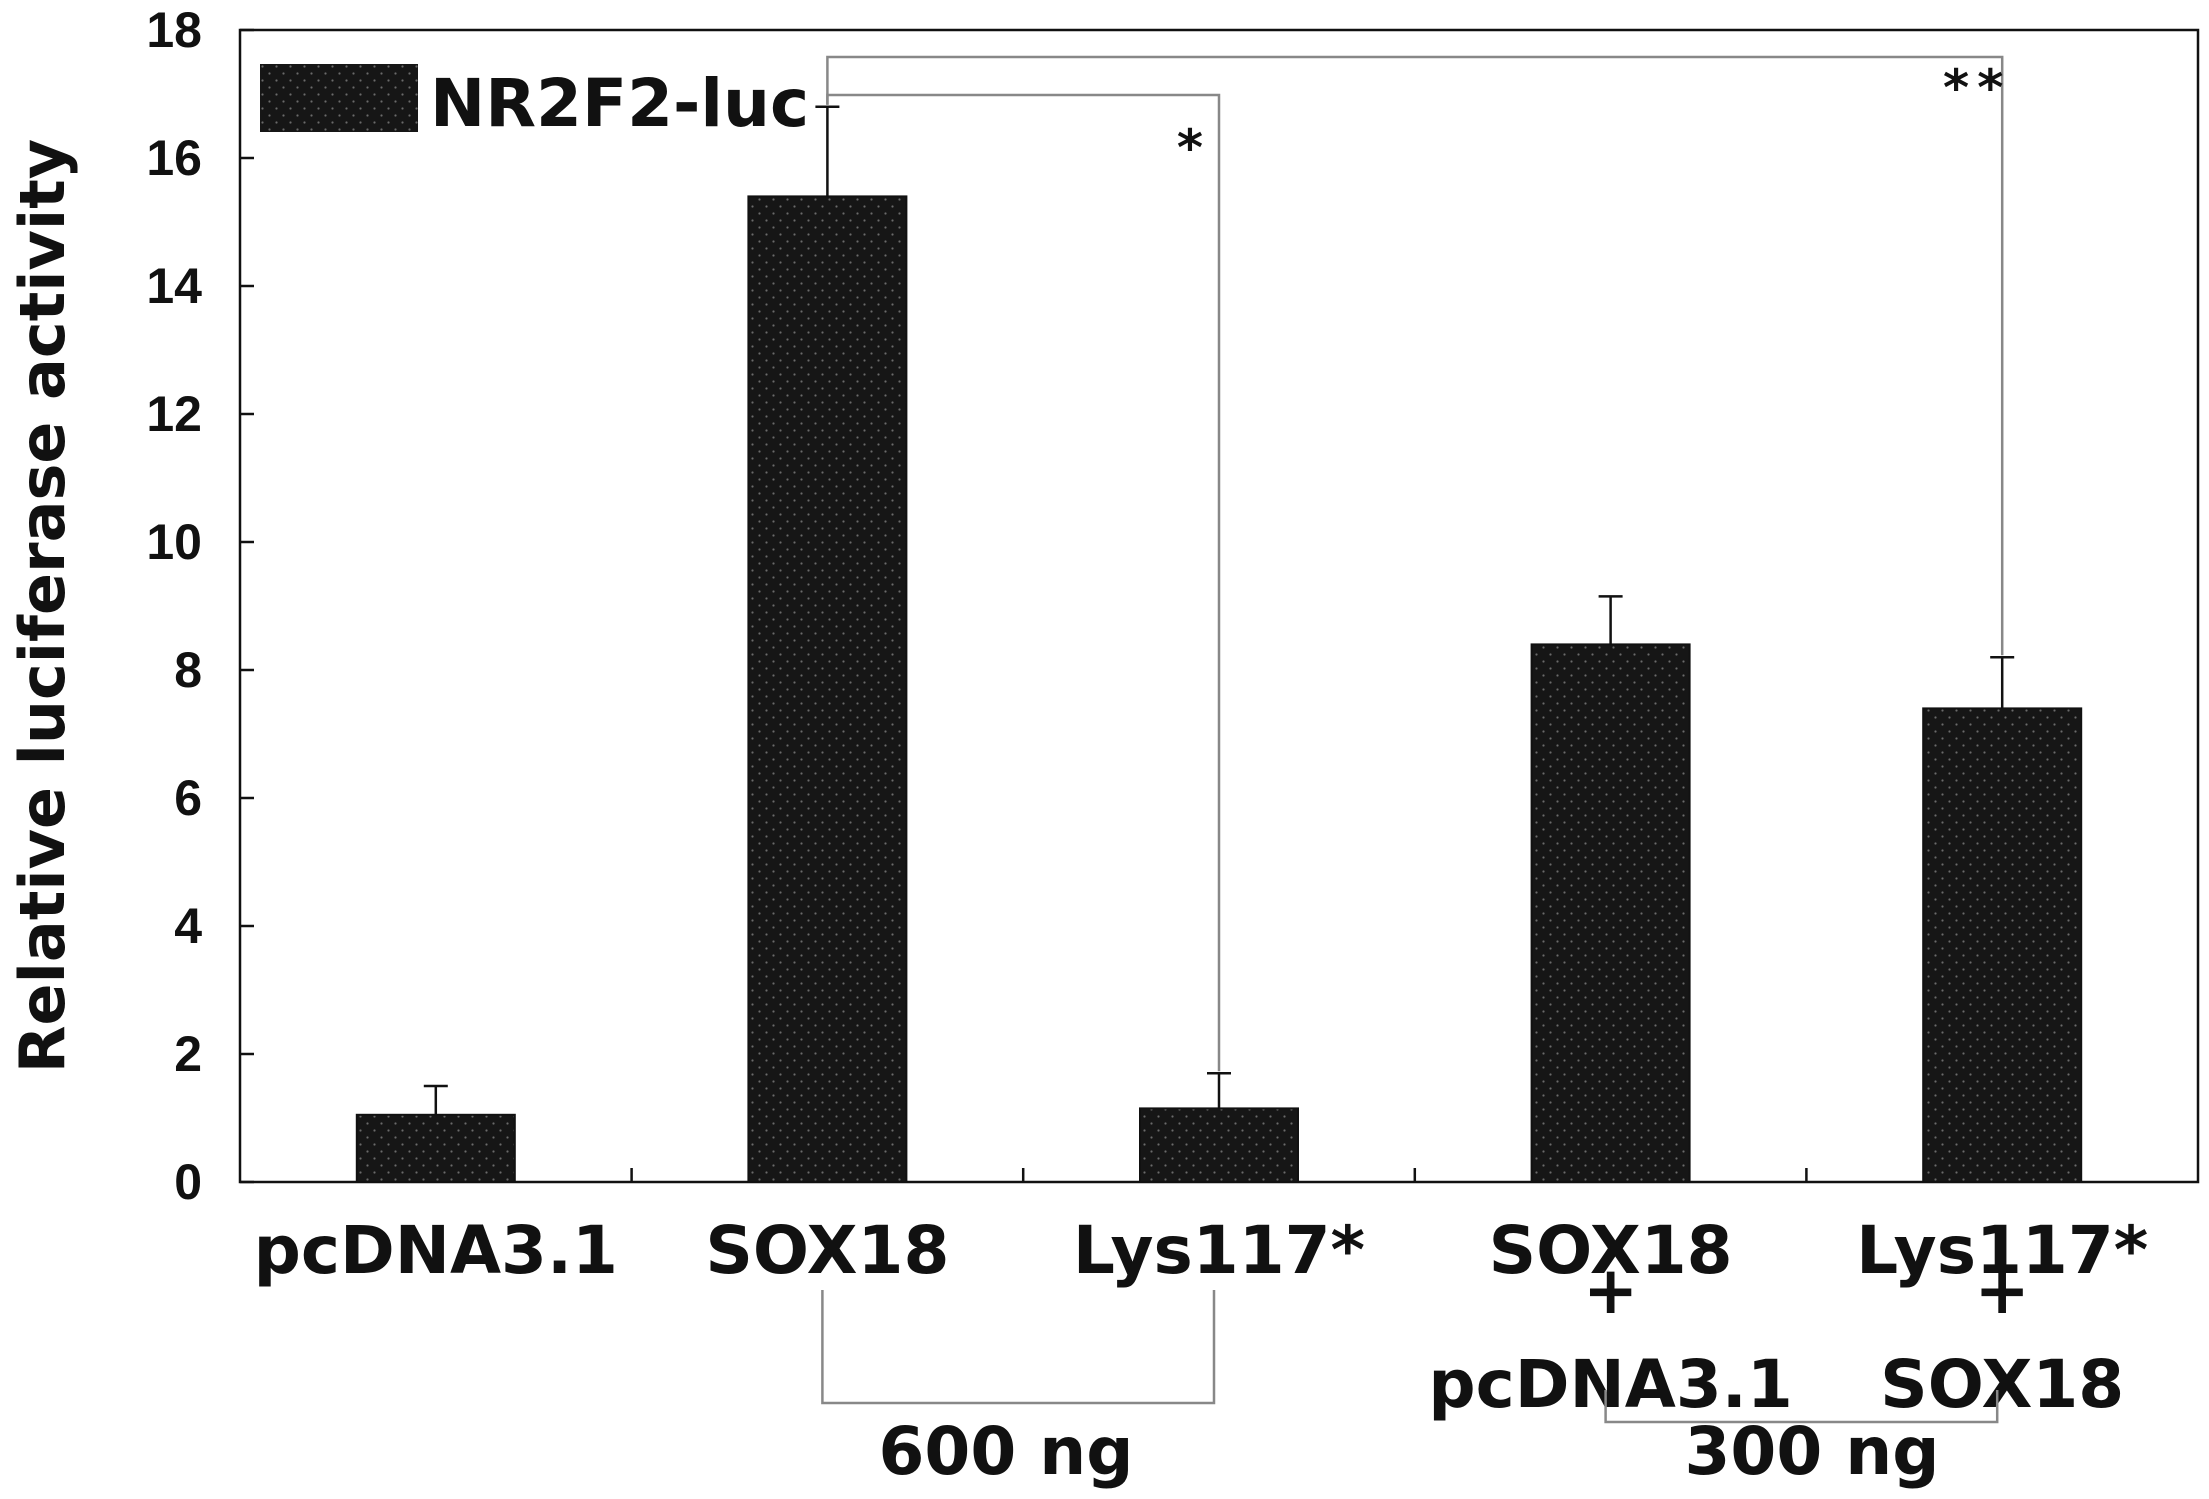  What do you see at coordinates (188, 926) in the screenshot?
I see `y-tick-label: 4` at bounding box center [188, 926].